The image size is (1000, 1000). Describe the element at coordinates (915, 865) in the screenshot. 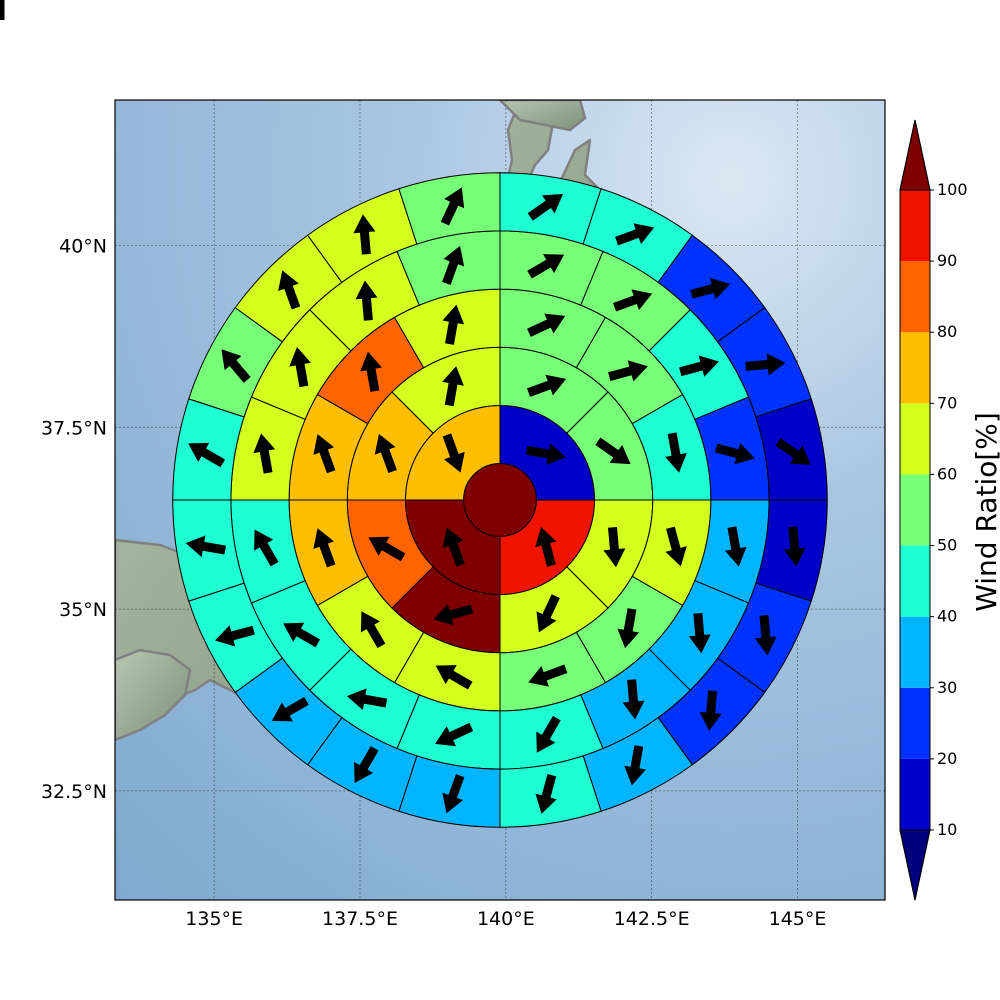

I see `colorbar-under-arrow` at that location.